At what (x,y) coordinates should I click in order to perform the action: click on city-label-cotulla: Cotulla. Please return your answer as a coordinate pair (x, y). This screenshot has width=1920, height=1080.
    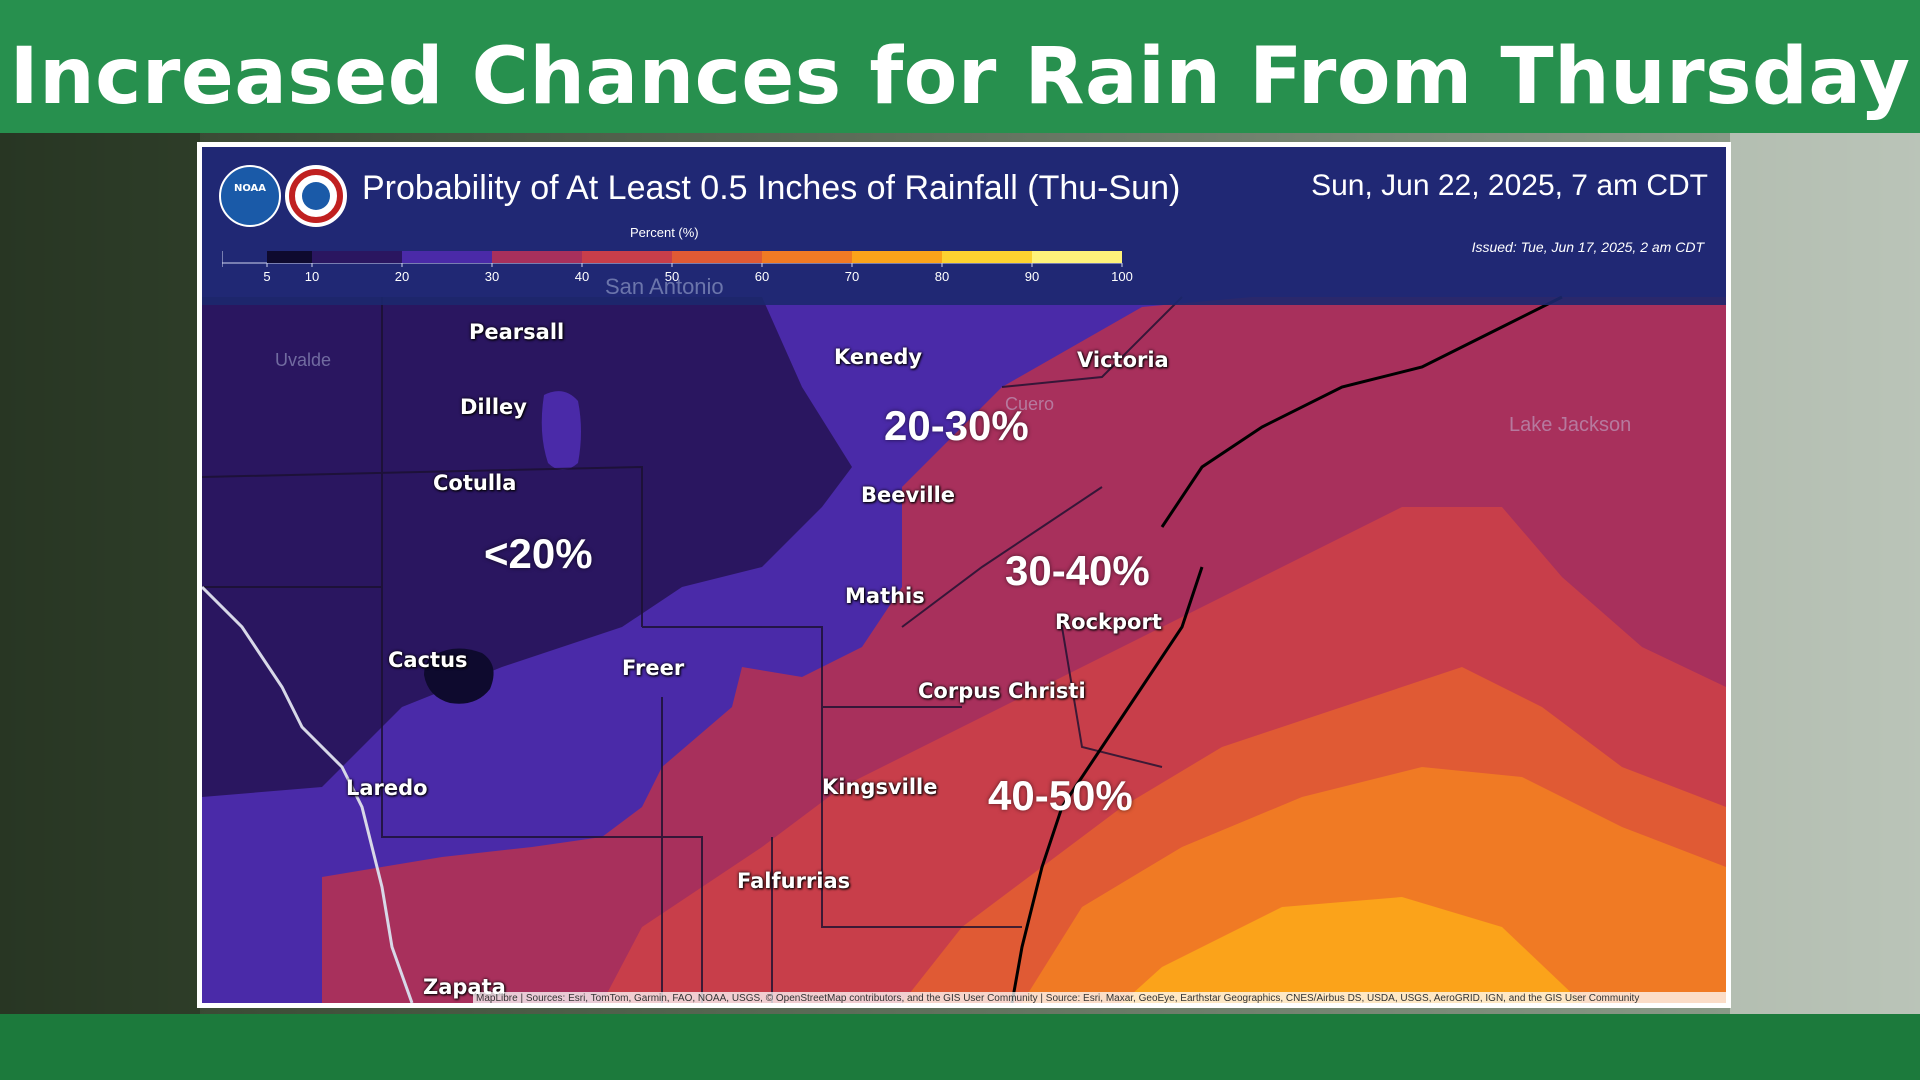
    Looking at the image, I should click on (475, 483).